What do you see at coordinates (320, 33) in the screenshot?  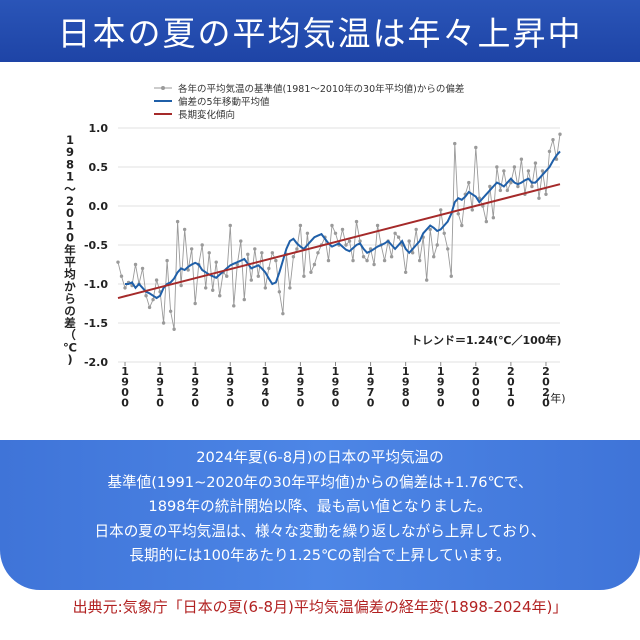 I see `page-title: 日本の夏の平均気温は年々上昇中` at bounding box center [320, 33].